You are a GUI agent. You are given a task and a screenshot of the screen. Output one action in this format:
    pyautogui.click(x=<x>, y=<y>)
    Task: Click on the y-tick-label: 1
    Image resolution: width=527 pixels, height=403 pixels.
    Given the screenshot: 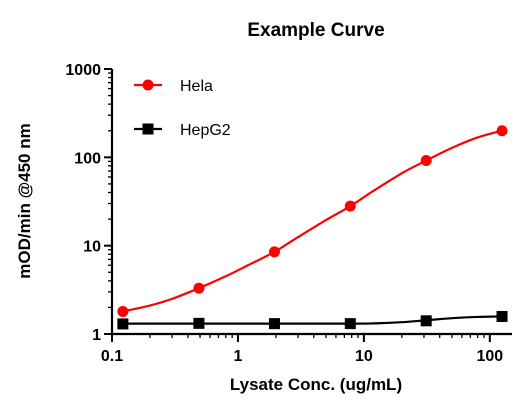 What is the action you would take?
    pyautogui.click(x=96, y=335)
    